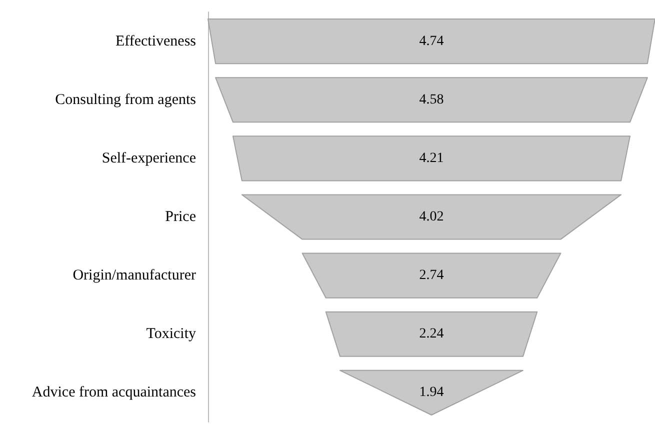 This screenshot has width=655, height=428. Describe the element at coordinates (155, 41) in the screenshot. I see `category-label: Effectiveness` at that location.